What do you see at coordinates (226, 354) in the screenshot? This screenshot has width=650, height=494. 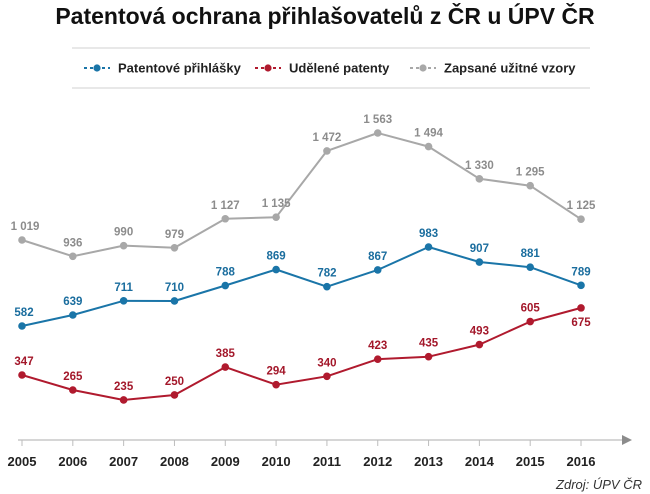 I see `data-label: 385` at bounding box center [226, 354].